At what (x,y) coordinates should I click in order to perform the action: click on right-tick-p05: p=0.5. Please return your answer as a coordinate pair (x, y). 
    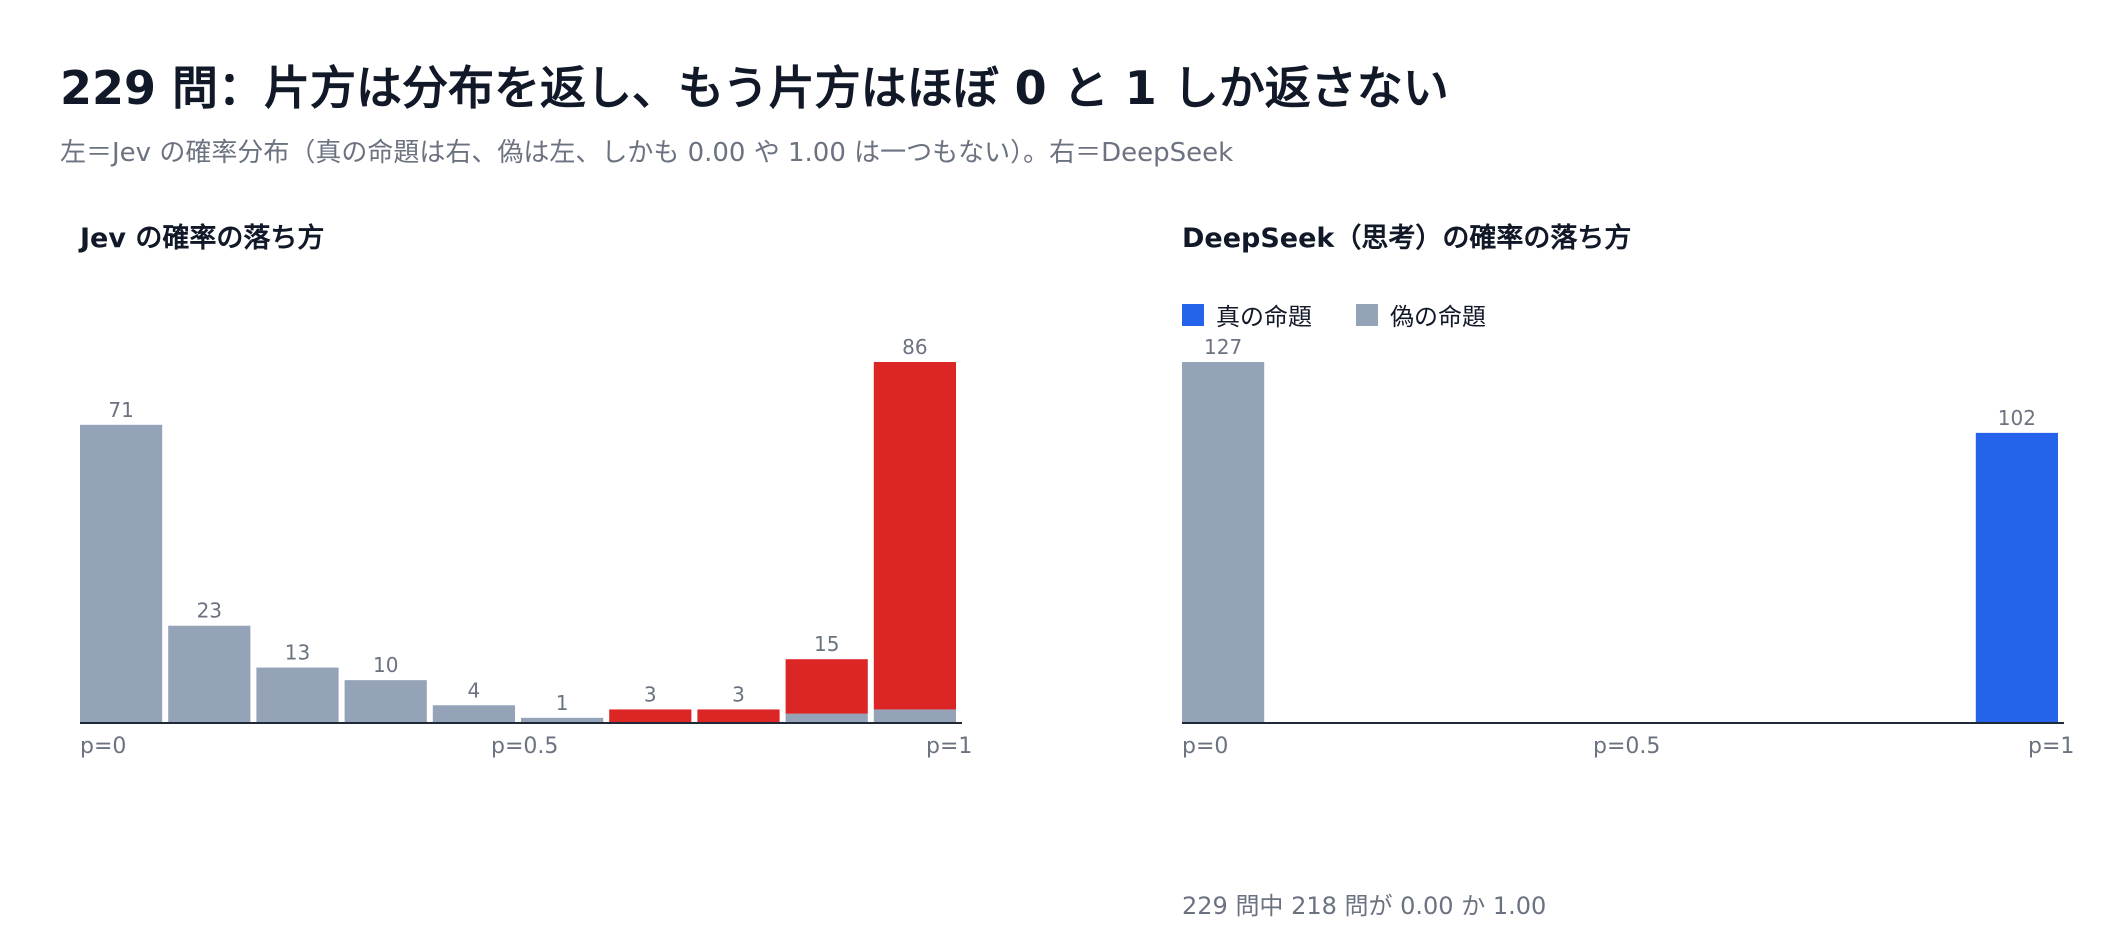
    Looking at the image, I should click on (1627, 746).